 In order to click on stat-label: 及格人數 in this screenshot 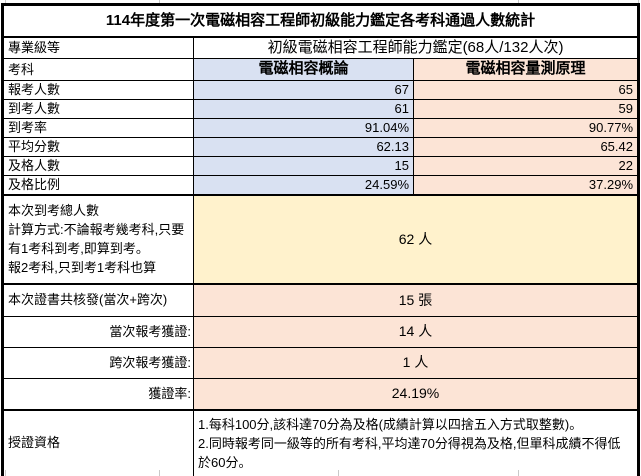, I will do `click(98, 165)`.